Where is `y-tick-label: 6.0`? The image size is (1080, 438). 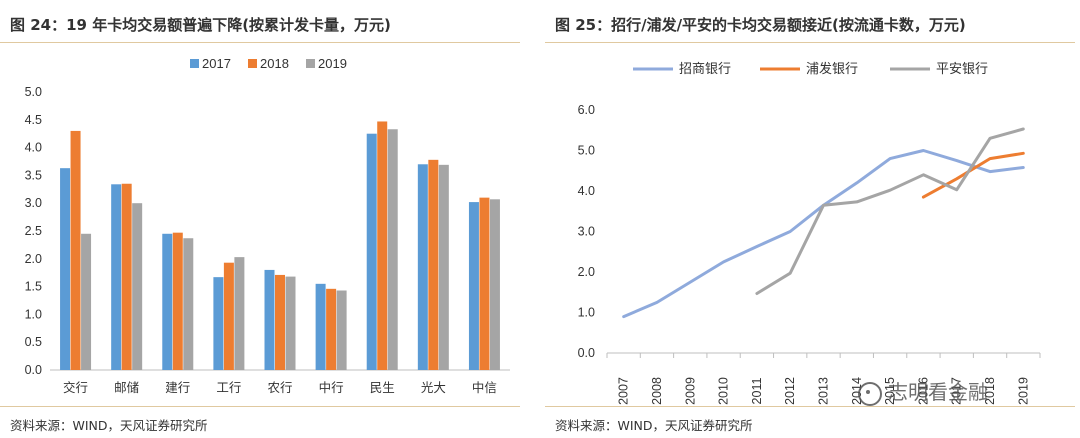 y-tick-label: 6.0 is located at coordinates (586, 110).